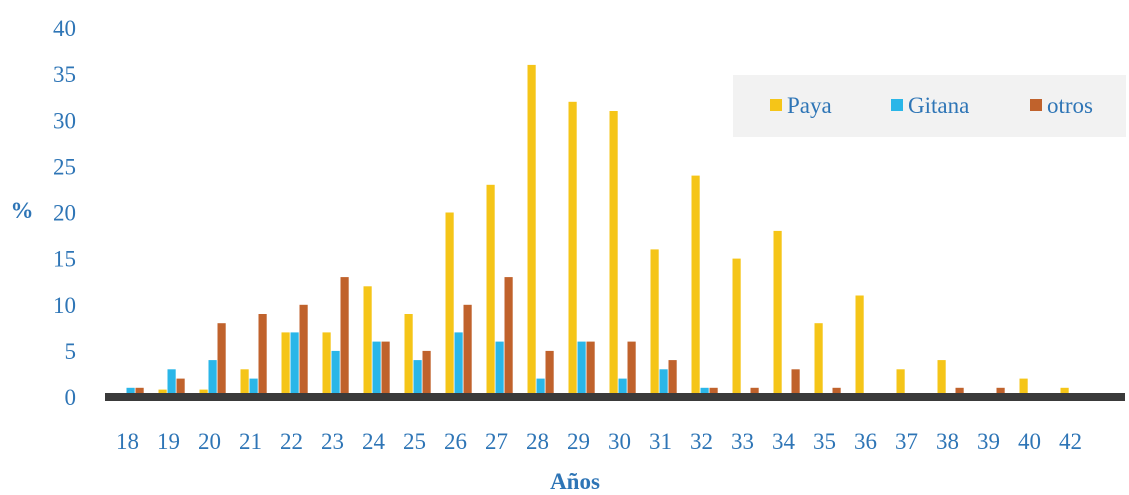 This screenshot has height=495, width=1129. What do you see at coordinates (64, 305) in the screenshot?
I see `y-tick-label: 10` at bounding box center [64, 305].